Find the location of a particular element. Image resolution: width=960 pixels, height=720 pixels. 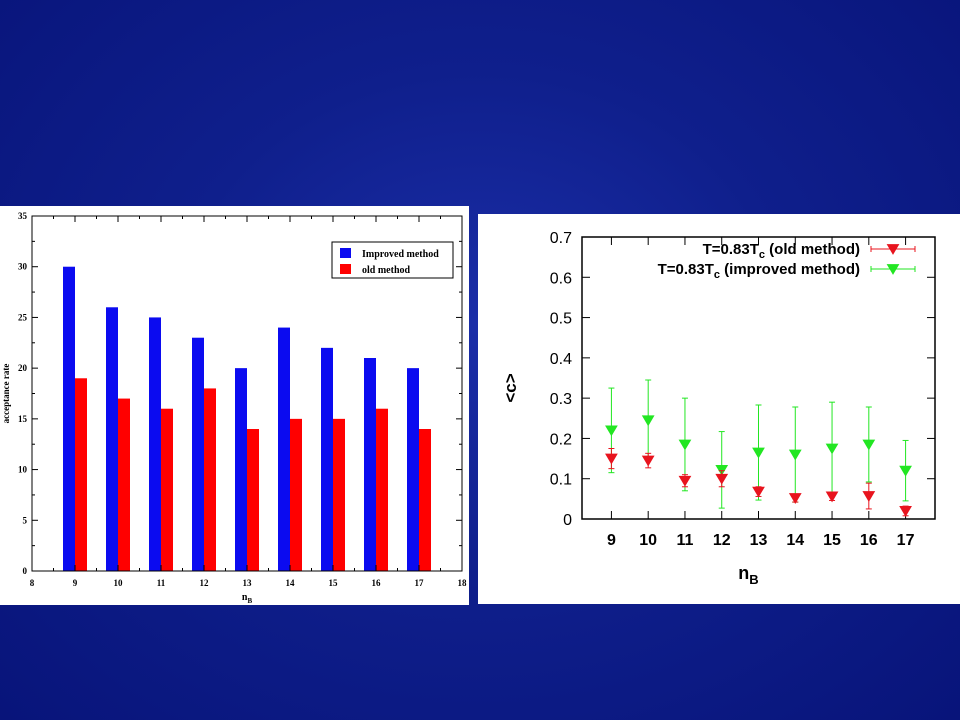

y-tick-label: 0.2 is located at coordinates (561, 439).